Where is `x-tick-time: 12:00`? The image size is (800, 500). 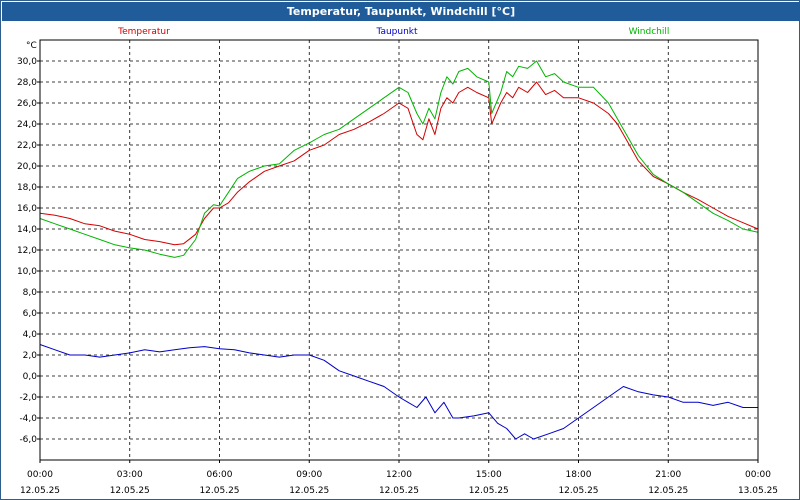
x-tick-time: 12:00 is located at coordinates (399, 475).